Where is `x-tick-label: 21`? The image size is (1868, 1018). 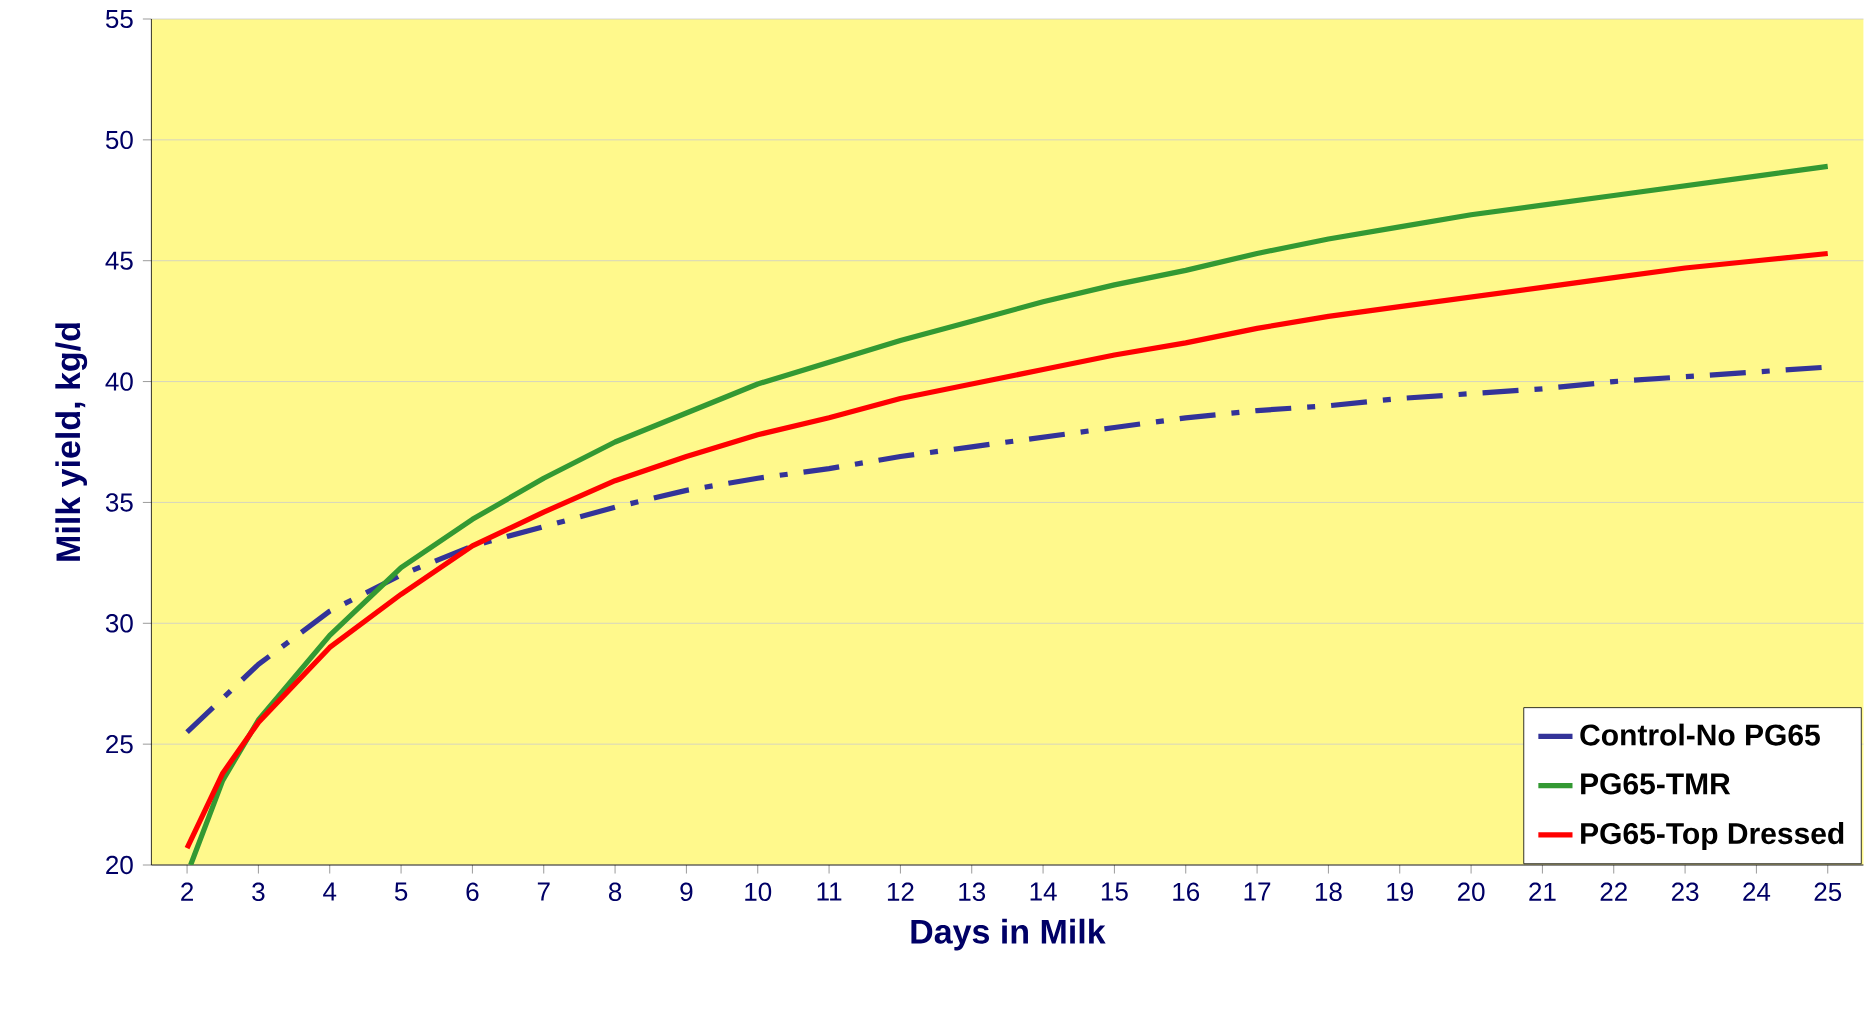 x-tick-label: 21 is located at coordinates (1542, 891).